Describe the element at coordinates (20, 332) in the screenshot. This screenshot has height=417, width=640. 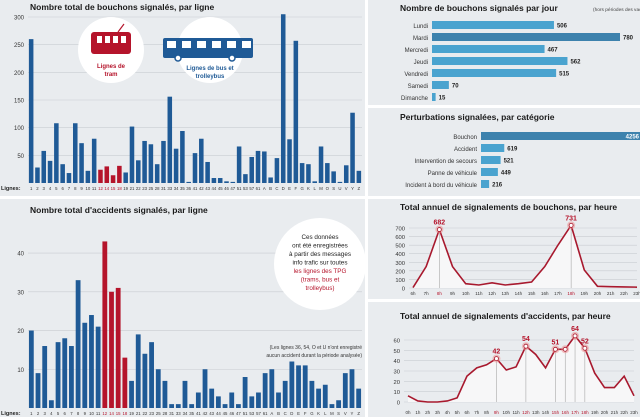
I see `y-tick-label: 20` at that location.